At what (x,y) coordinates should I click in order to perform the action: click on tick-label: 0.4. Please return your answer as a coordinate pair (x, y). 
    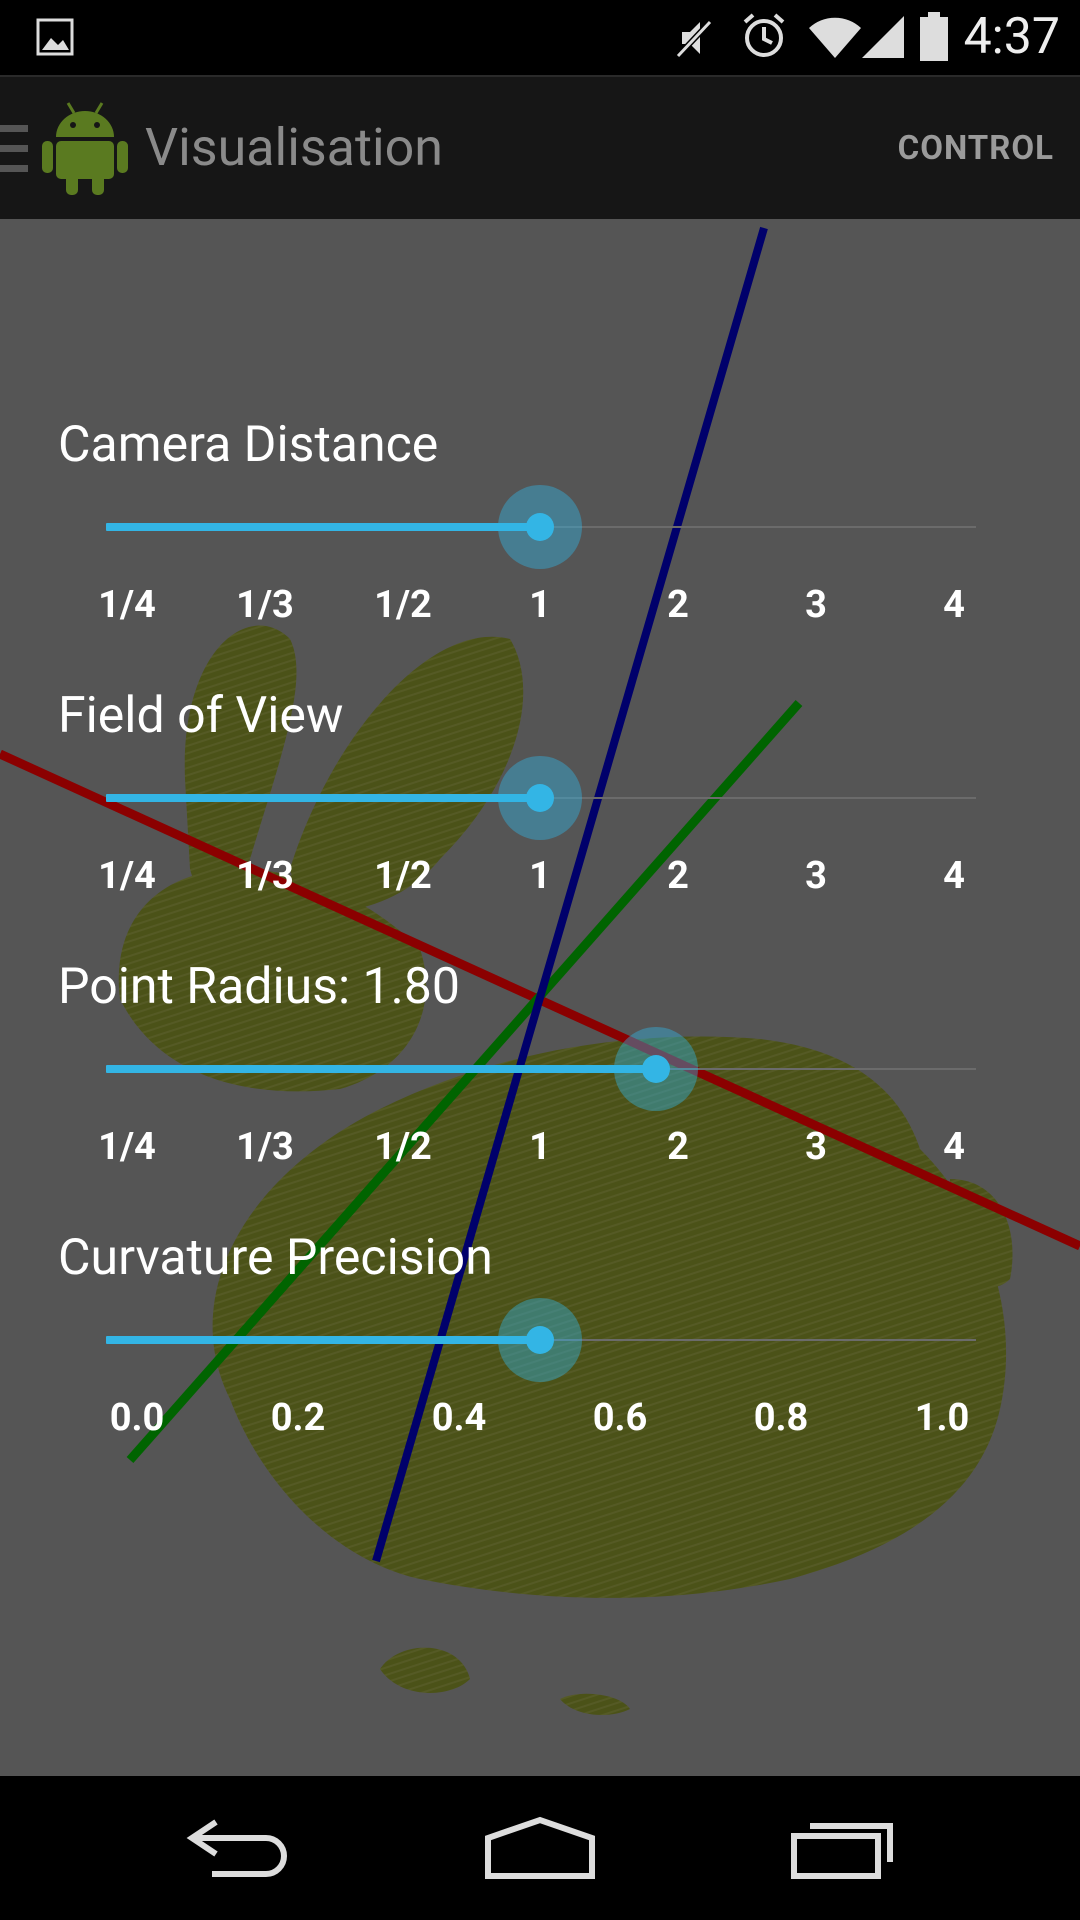
    Looking at the image, I should click on (459, 1418).